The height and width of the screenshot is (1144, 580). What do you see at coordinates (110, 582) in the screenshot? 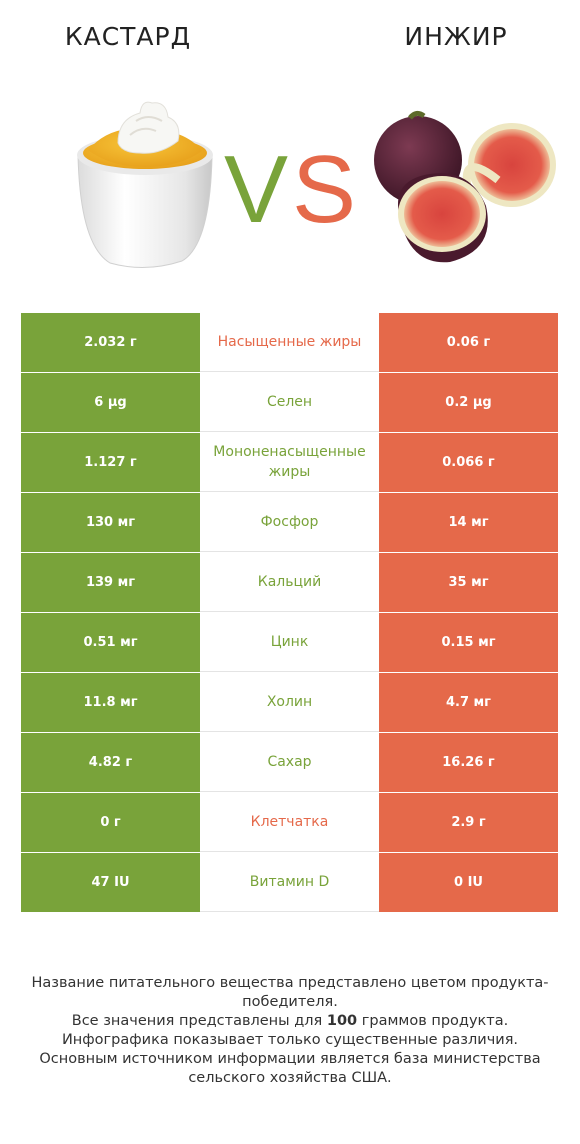
I see `left-value: 139 мг` at bounding box center [110, 582].